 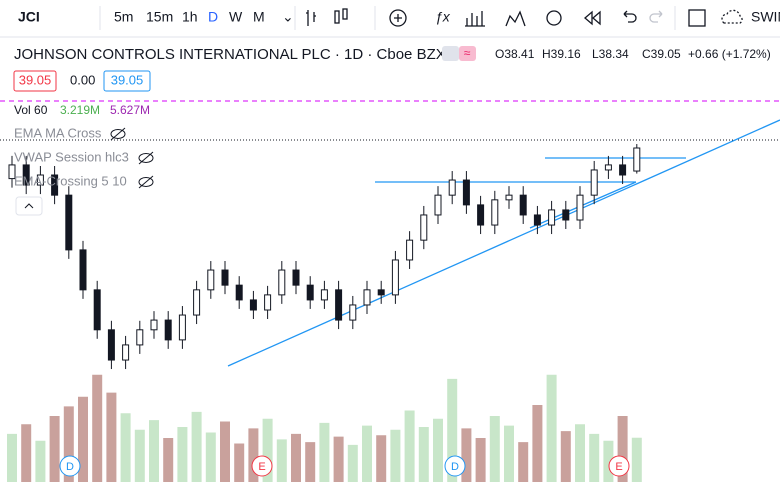 I want to click on bid: 39.05, so click(x=35, y=79).